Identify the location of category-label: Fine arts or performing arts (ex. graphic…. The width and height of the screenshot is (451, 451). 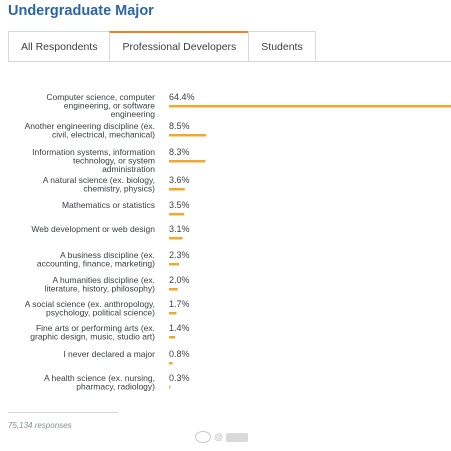
(92, 332).